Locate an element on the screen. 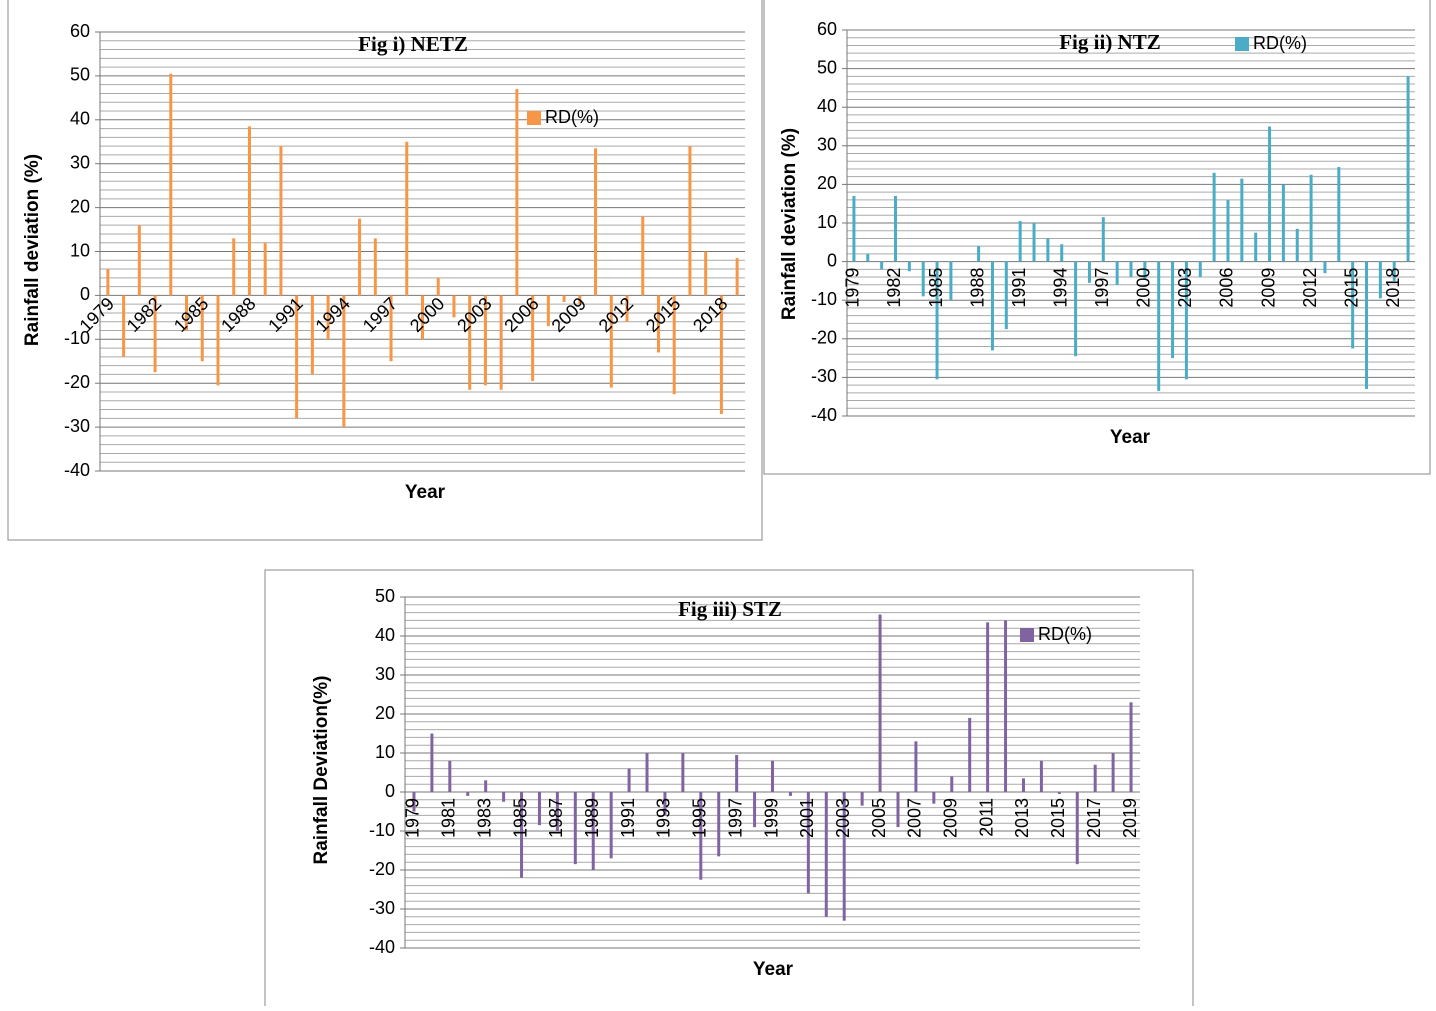 Image resolution: width=1436 pixels, height=1011 pixels. y-tick-label: -40 is located at coordinates (824, 415).